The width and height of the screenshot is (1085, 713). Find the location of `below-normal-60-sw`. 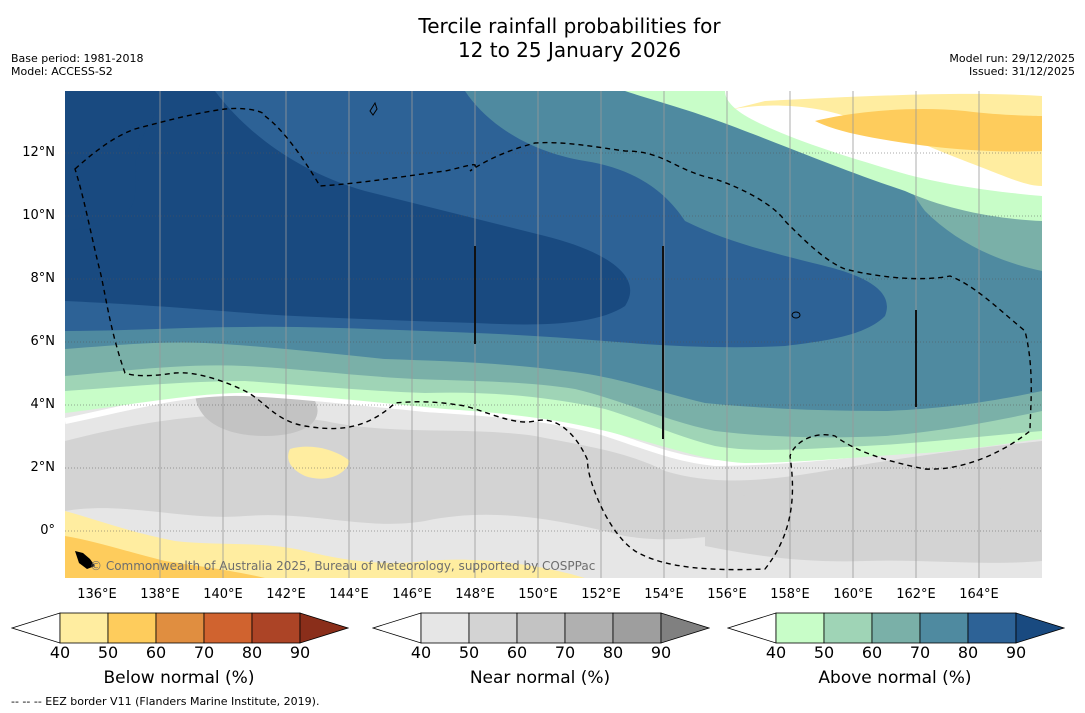

below-normal-60-sw is located at coordinates (165, 557).